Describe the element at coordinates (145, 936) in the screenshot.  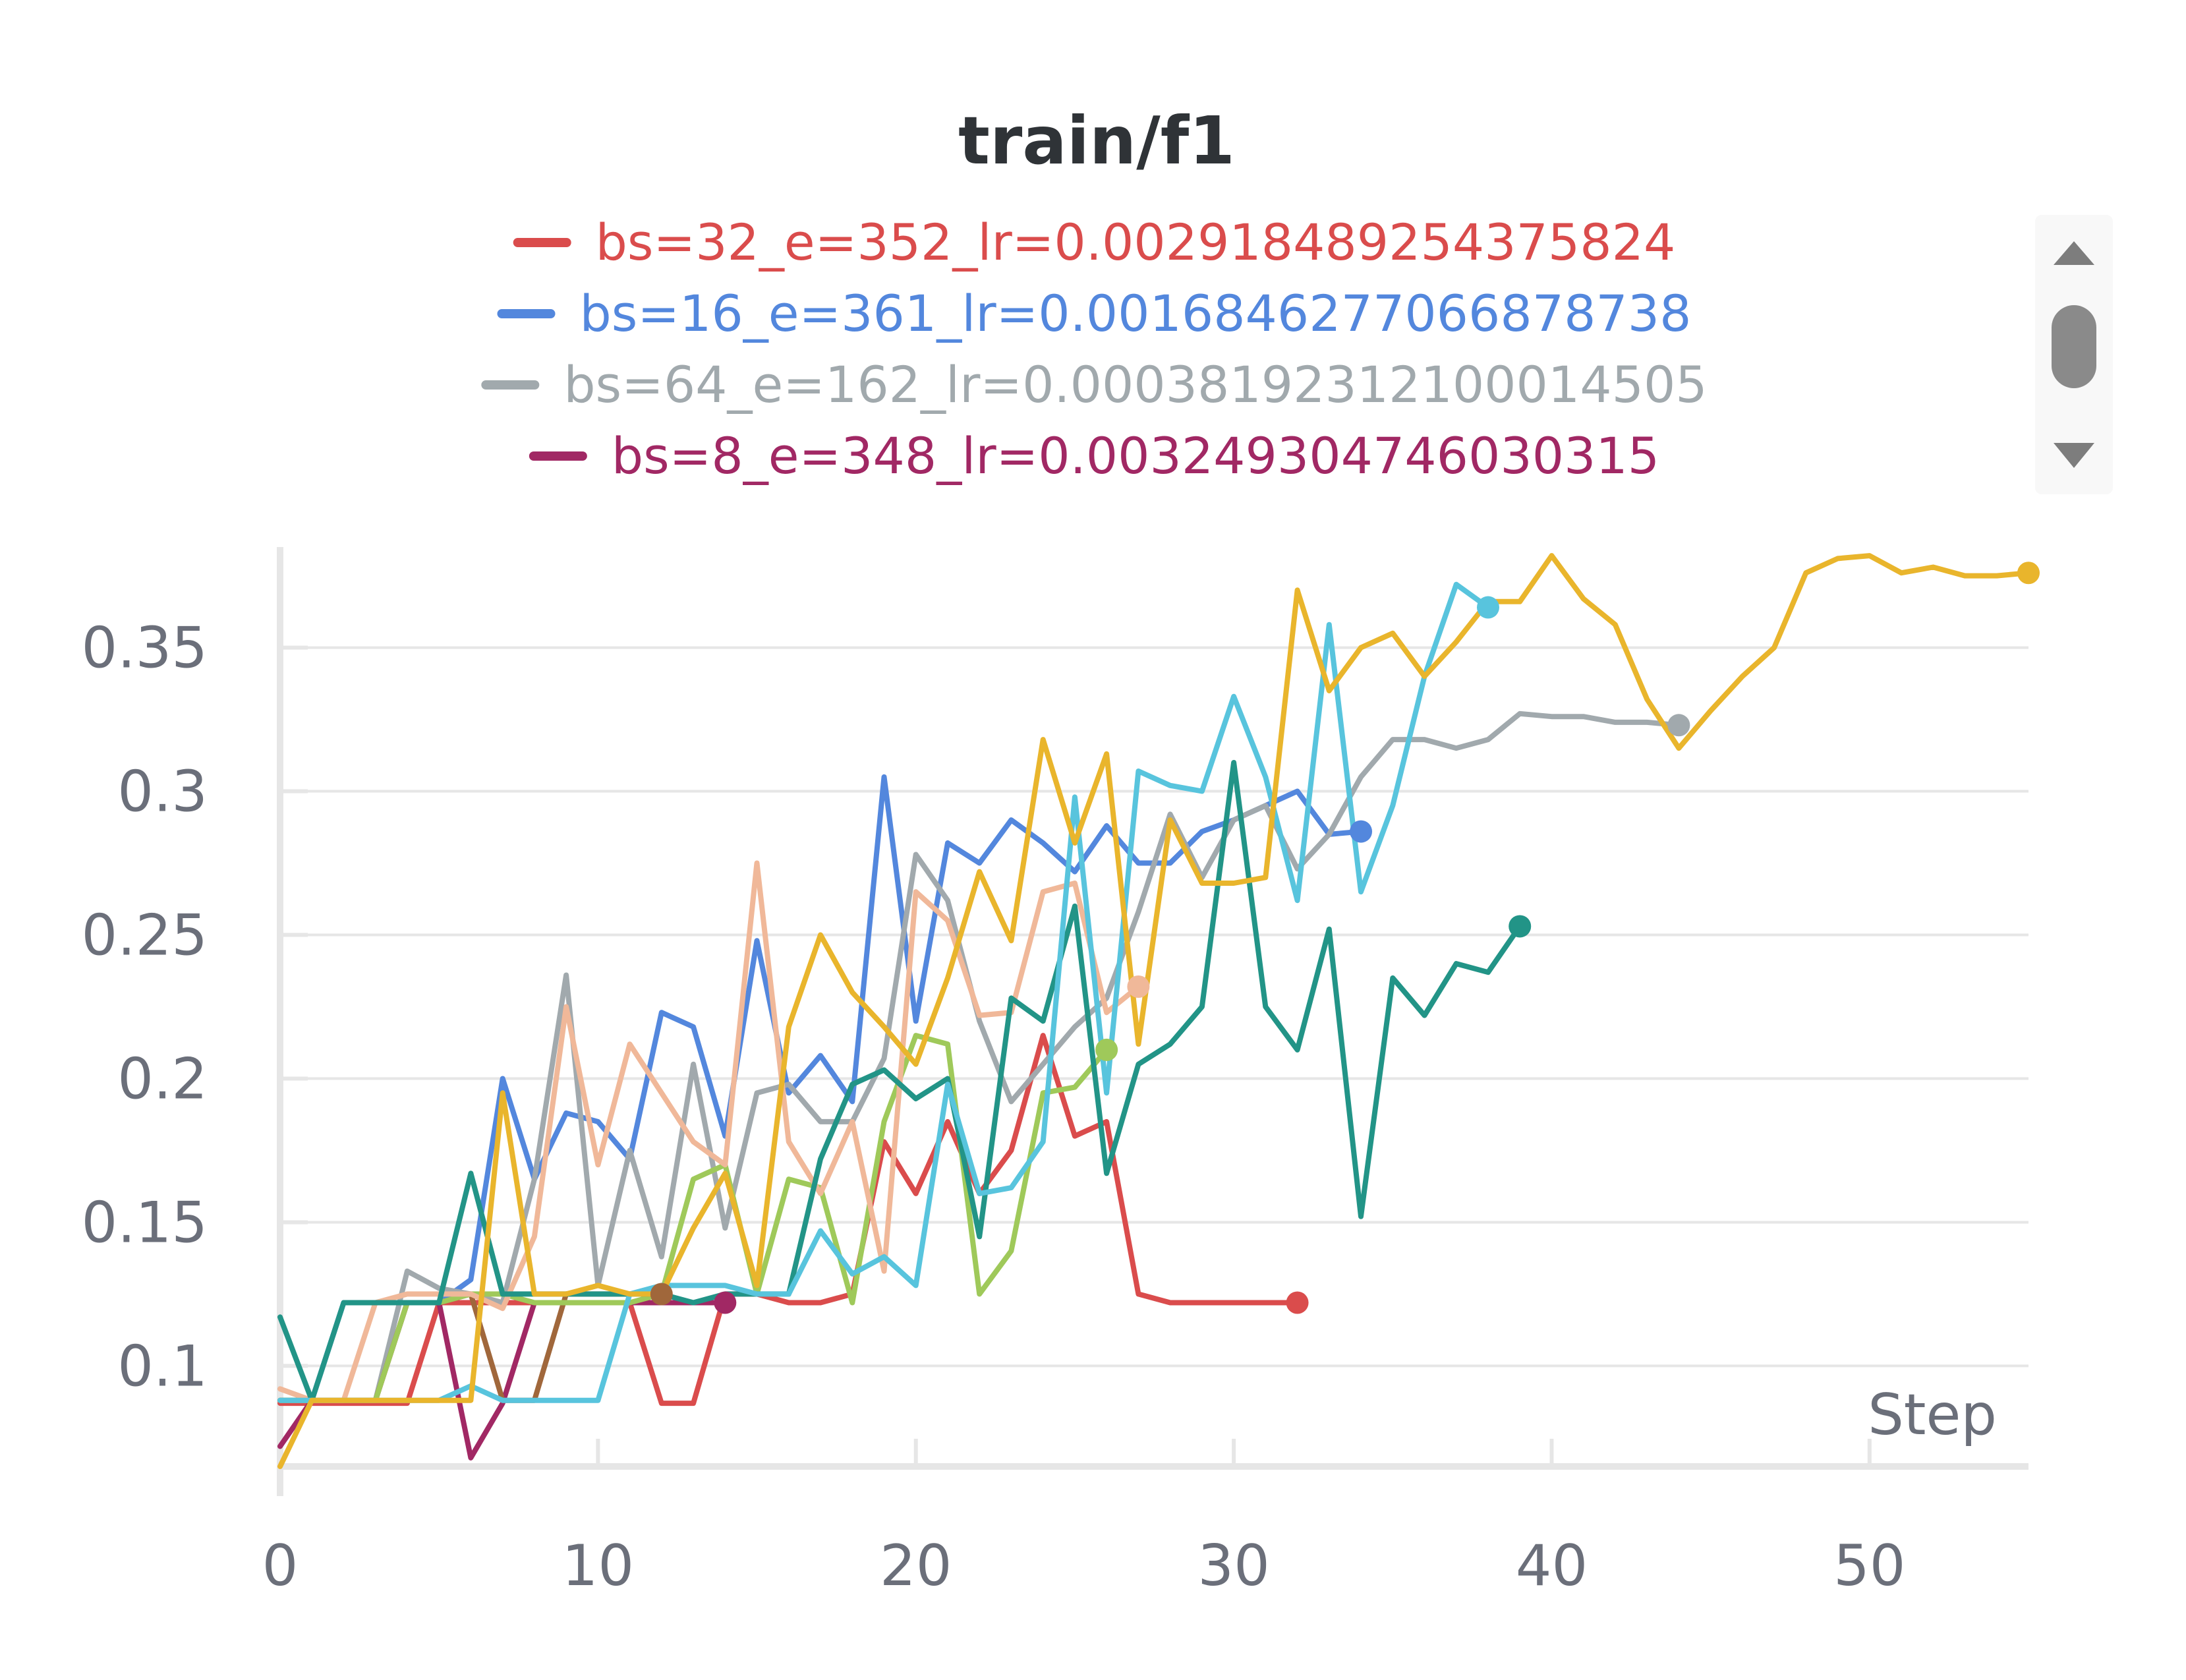
I see `y-tick-label: 0.25` at that location.